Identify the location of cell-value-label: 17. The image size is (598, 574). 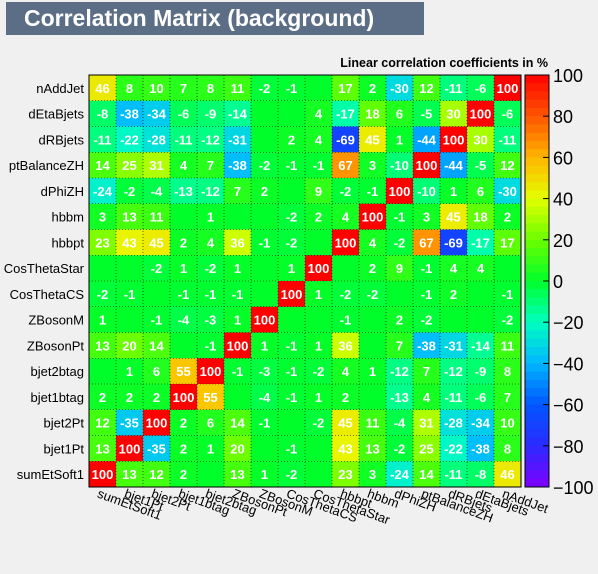
(345, 88).